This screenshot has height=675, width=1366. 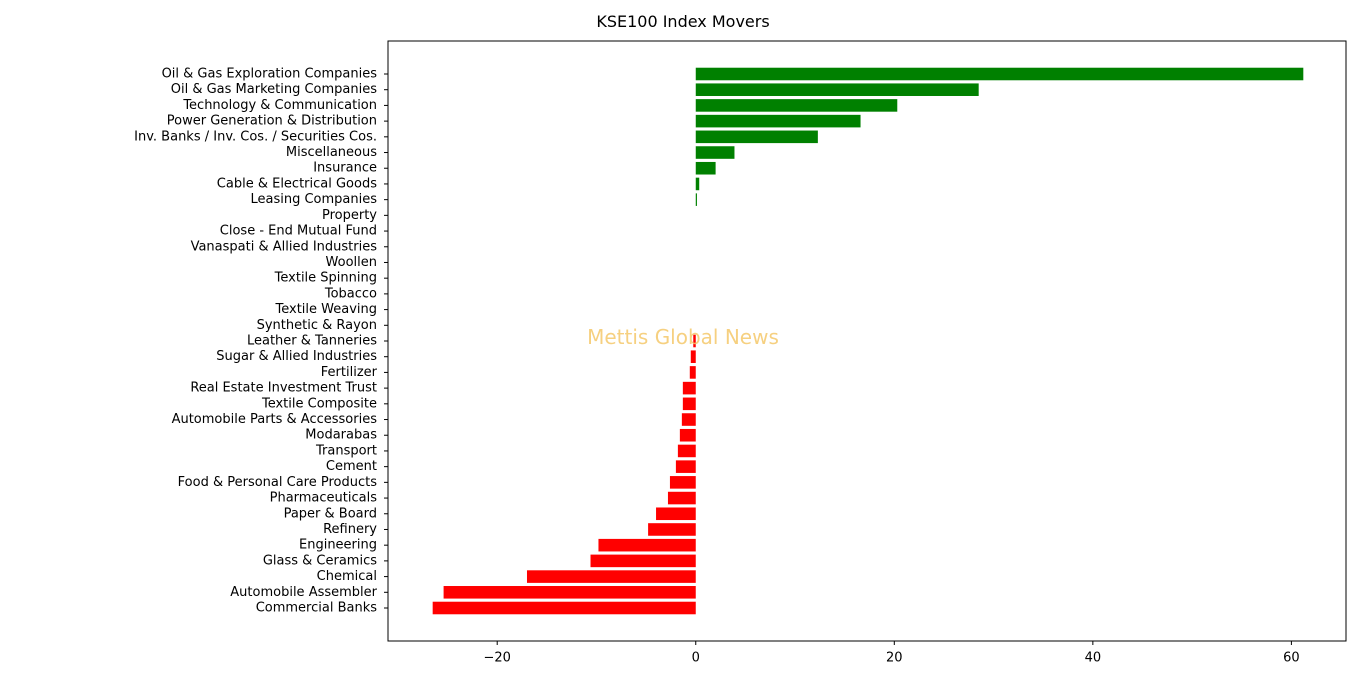 What do you see at coordinates (278, 482) in the screenshot?
I see `y-tick-label: Food & Personal Care Products` at bounding box center [278, 482].